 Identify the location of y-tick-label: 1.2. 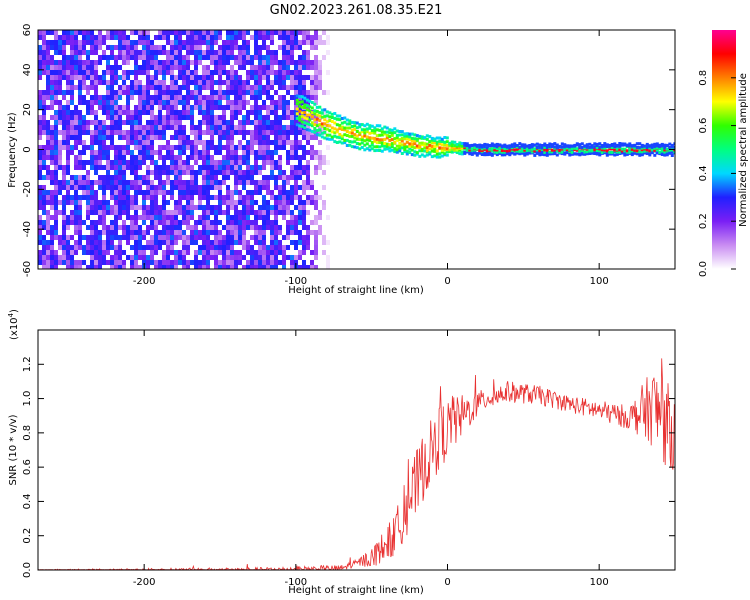
(27, 364).